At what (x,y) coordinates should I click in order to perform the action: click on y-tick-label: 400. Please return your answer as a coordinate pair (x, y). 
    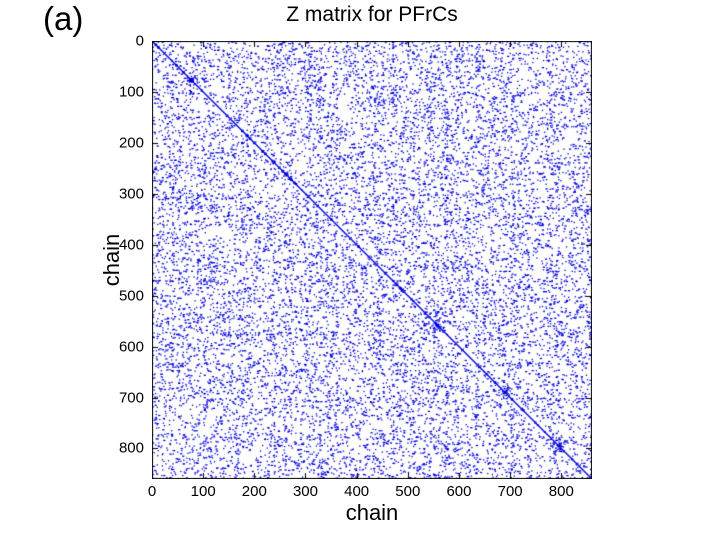
    Looking at the image, I should click on (131, 245).